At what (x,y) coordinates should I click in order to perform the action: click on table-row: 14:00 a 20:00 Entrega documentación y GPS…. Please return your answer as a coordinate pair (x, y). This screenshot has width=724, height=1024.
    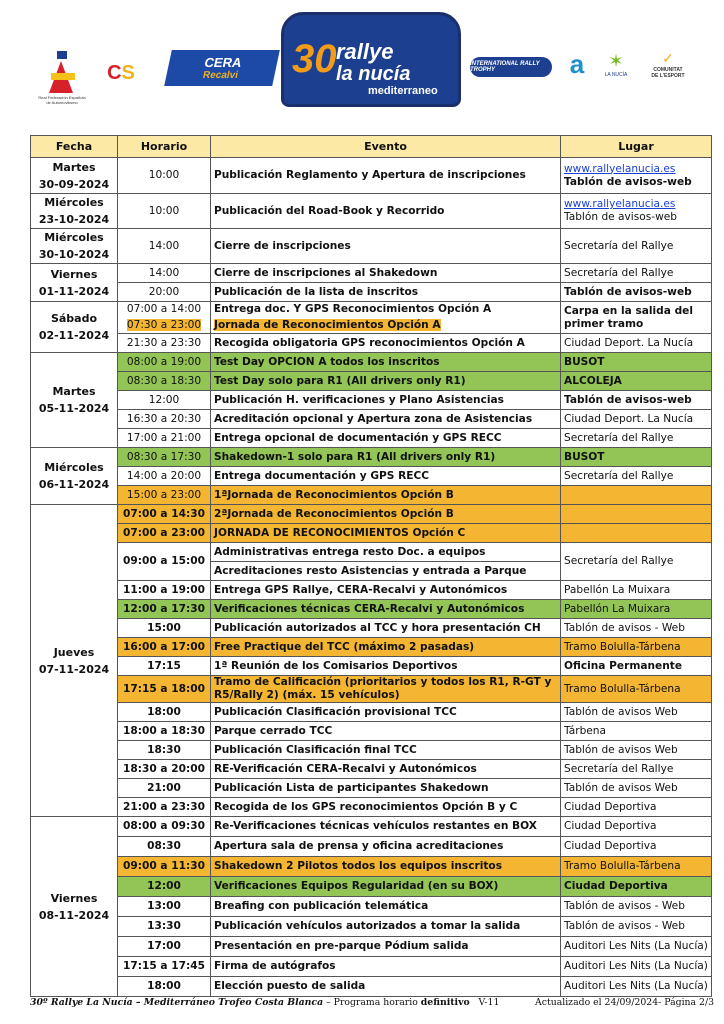
    Looking at the image, I should click on (371, 476).